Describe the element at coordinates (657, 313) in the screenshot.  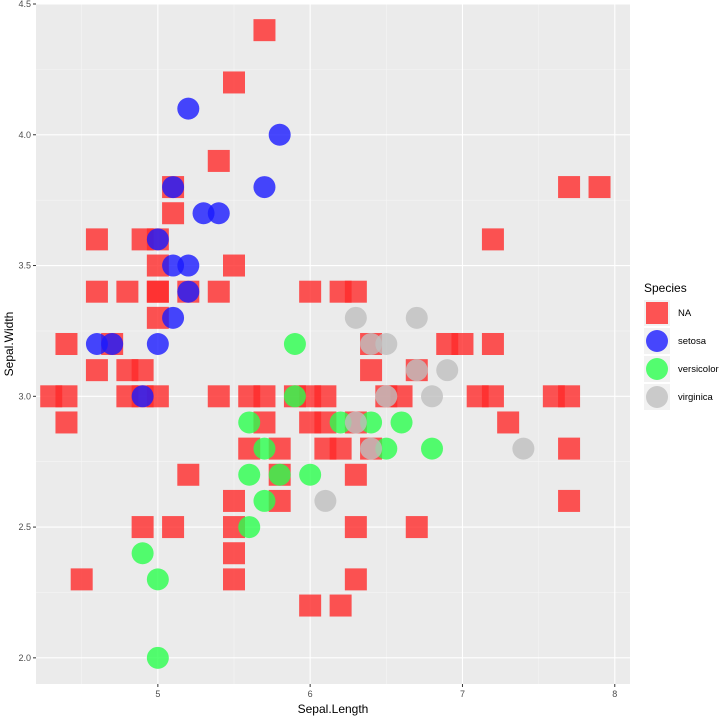
I see `legend-key-NA` at that location.